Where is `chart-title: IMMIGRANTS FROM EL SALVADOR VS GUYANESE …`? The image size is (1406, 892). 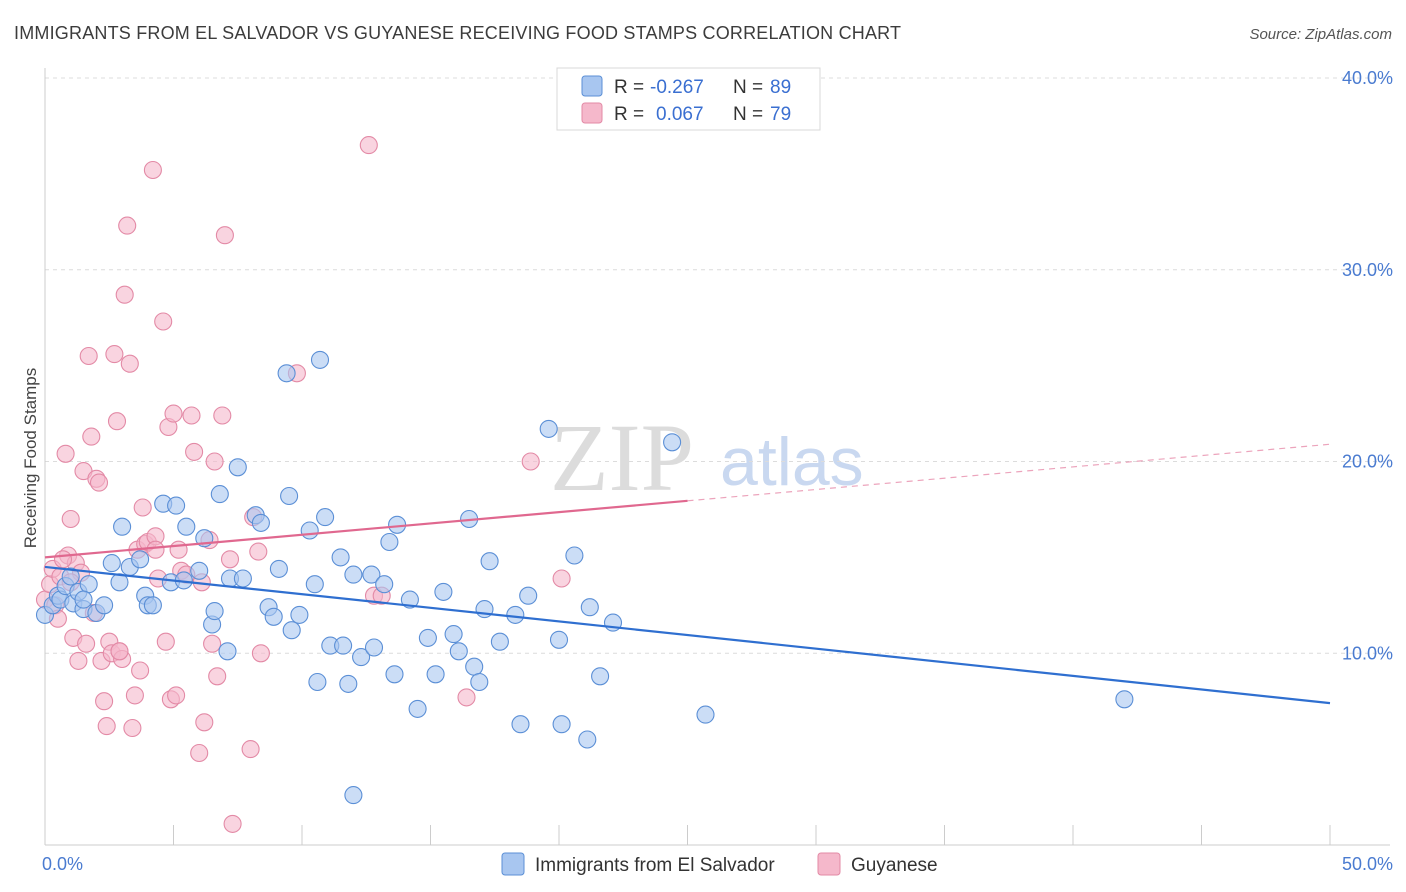 chart-title: IMMIGRANTS FROM EL SALVADOR VS GUYANESE … is located at coordinates (457, 33).